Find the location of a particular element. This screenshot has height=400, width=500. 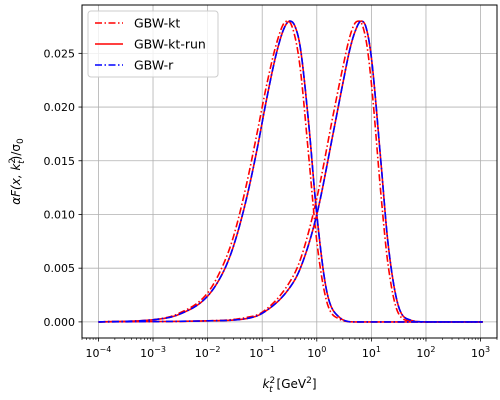

label-part: −4 is located at coordinates (106, 349).